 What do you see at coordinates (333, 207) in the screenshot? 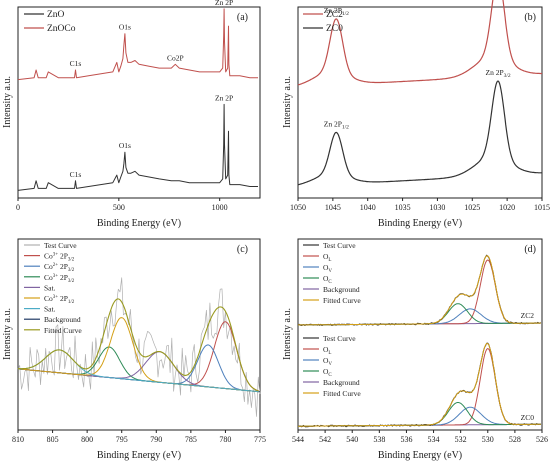
I see `panel-b-xtick-label: 1045` at bounding box center [333, 207].